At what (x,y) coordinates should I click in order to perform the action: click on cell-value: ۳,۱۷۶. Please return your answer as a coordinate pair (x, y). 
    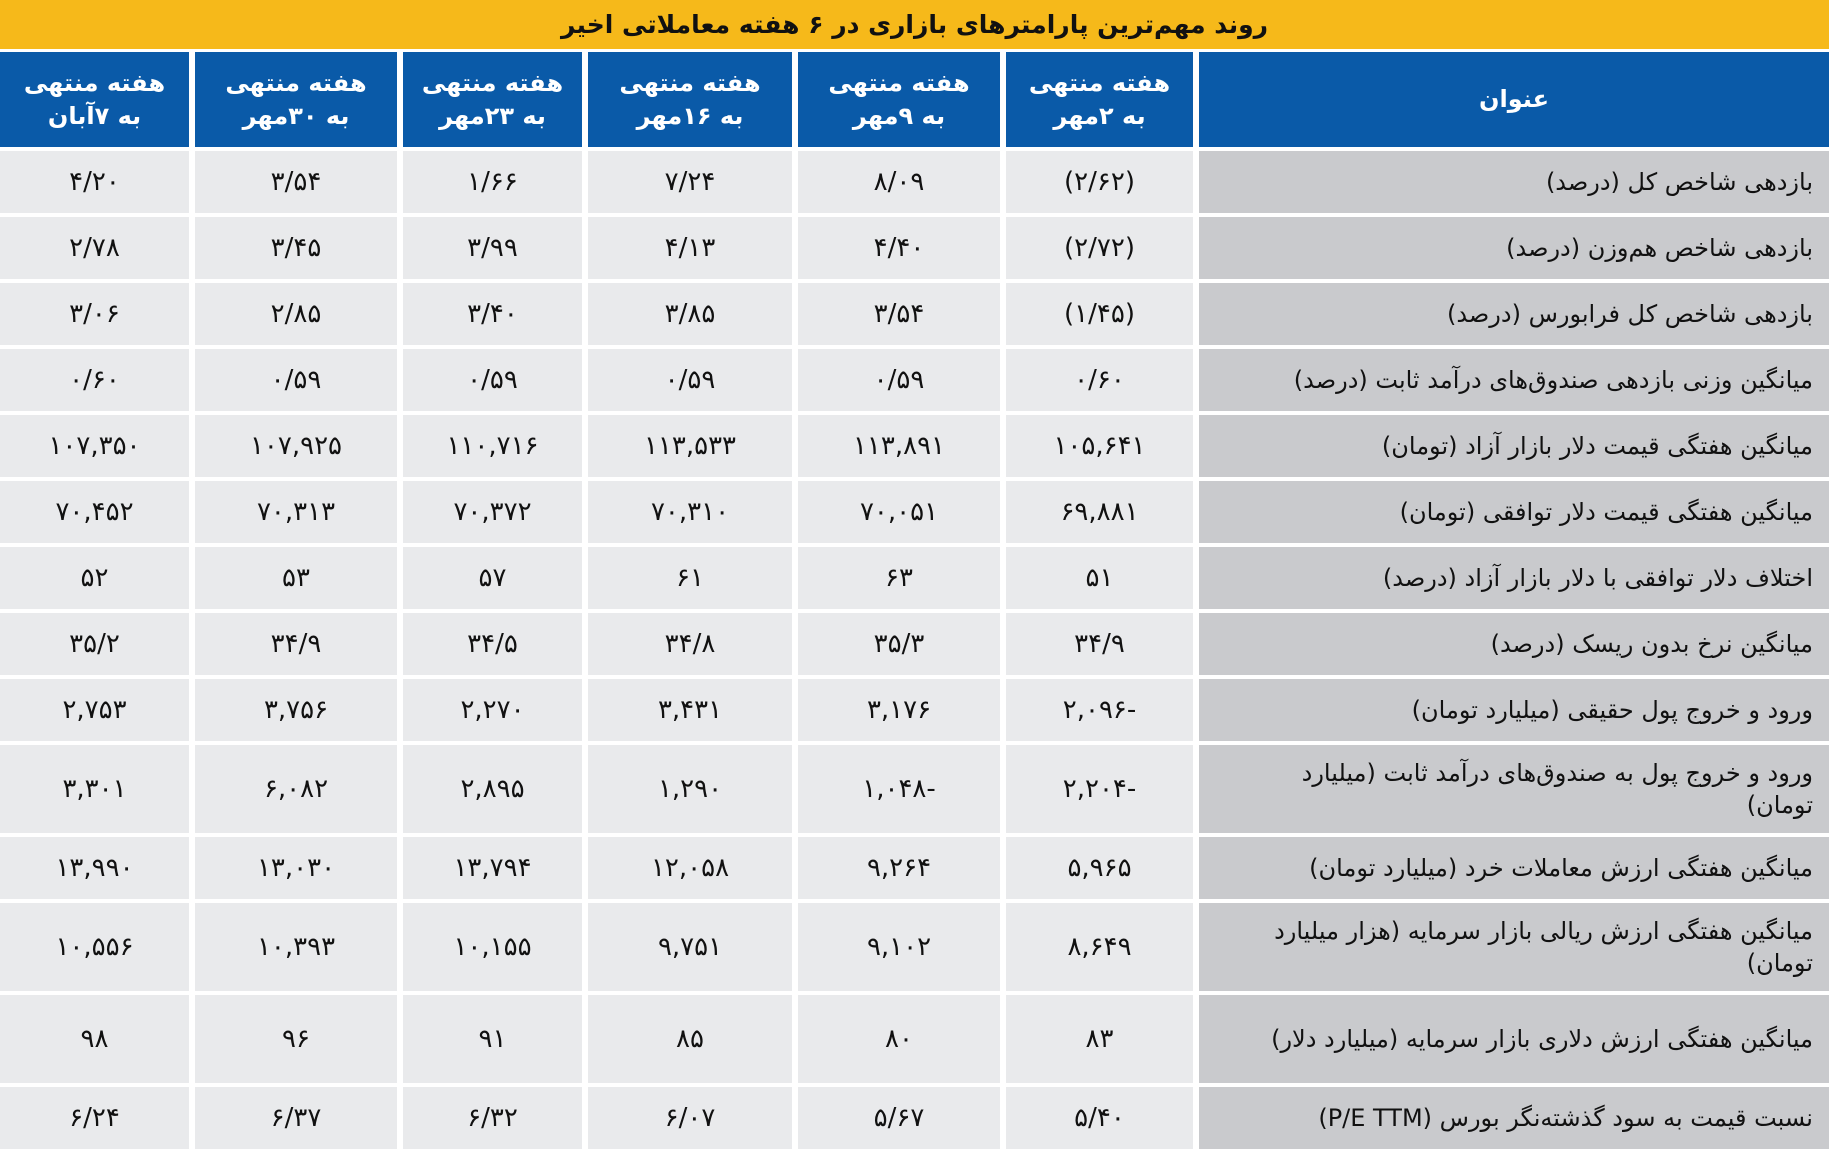
    Looking at the image, I should click on (899, 710).